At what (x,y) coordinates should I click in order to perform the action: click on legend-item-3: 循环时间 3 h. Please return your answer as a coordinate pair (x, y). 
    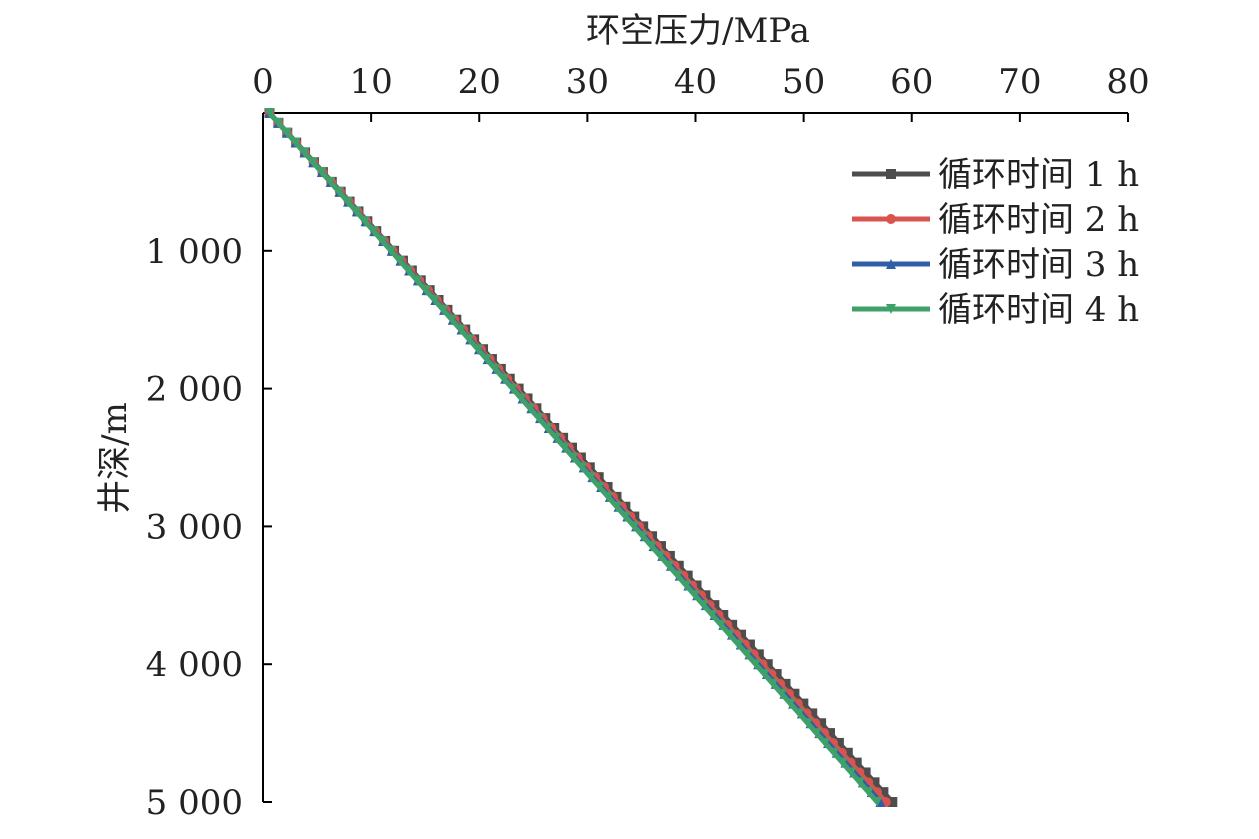
    Looking at the image, I should click on (995, 265).